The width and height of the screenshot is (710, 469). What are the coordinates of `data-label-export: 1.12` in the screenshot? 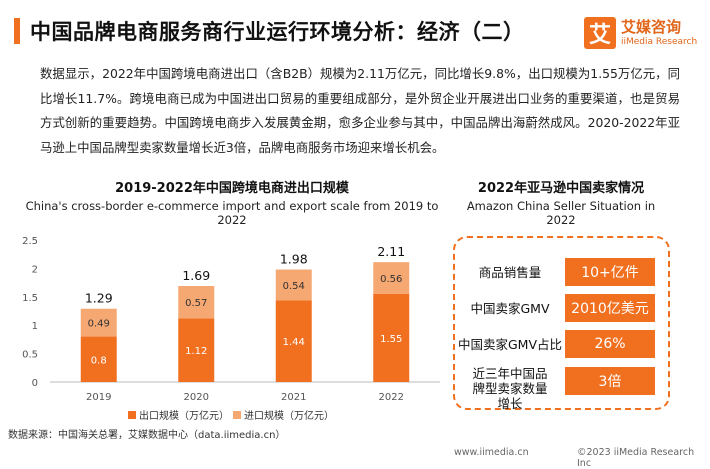 It's located at (196, 351).